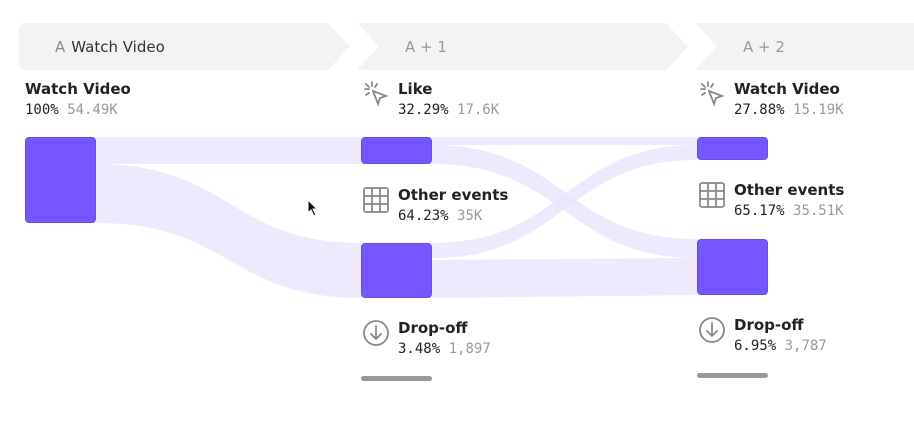 The image size is (914, 440). I want to click on node-bar-watch-video, so click(60, 180).